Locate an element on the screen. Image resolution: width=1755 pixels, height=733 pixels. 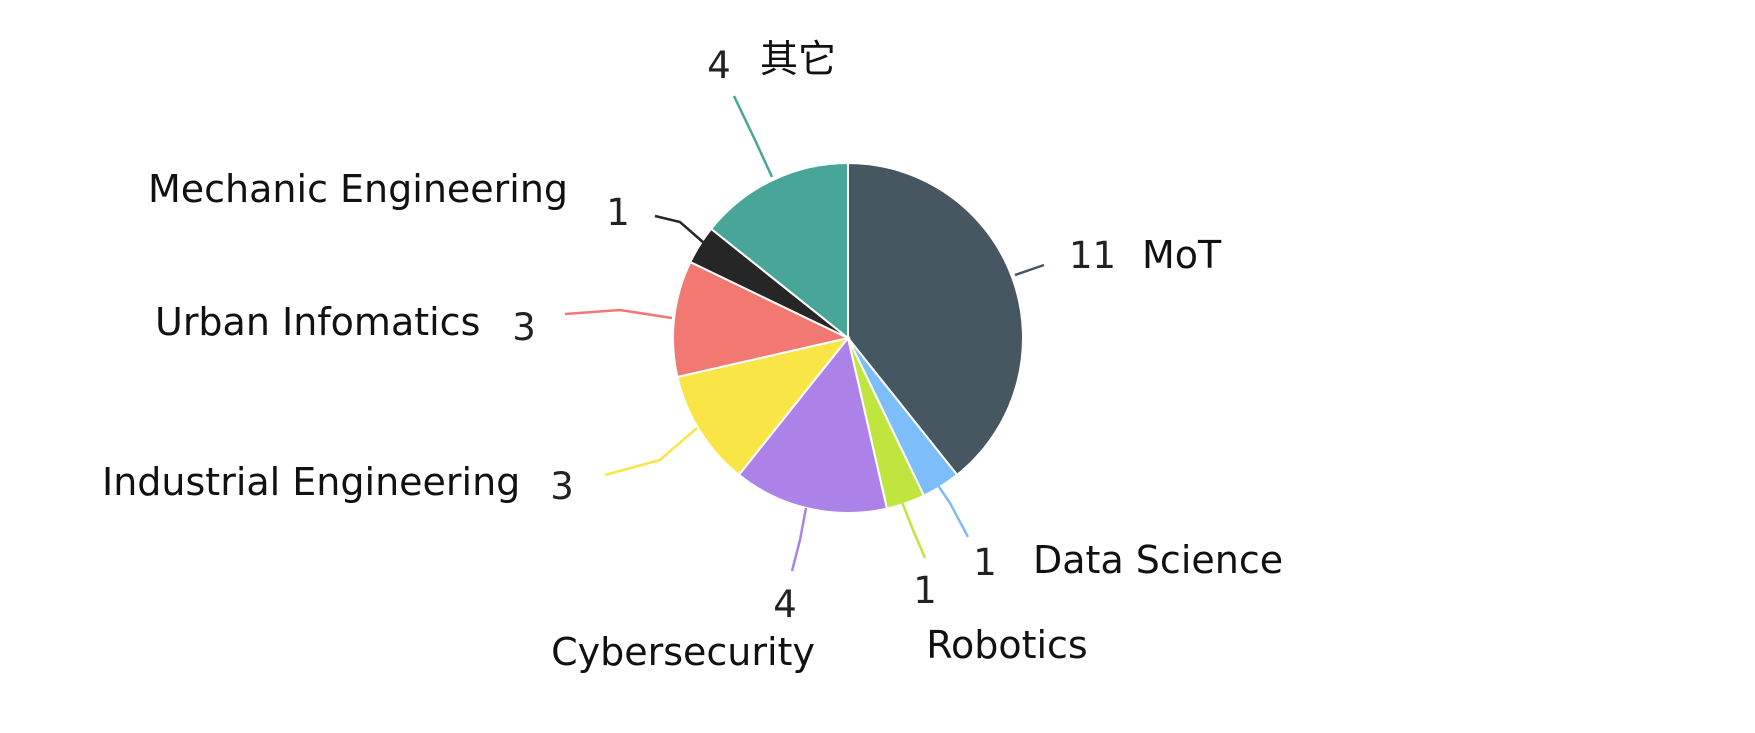
leader-line-cybersecurity is located at coordinates (799, 539).